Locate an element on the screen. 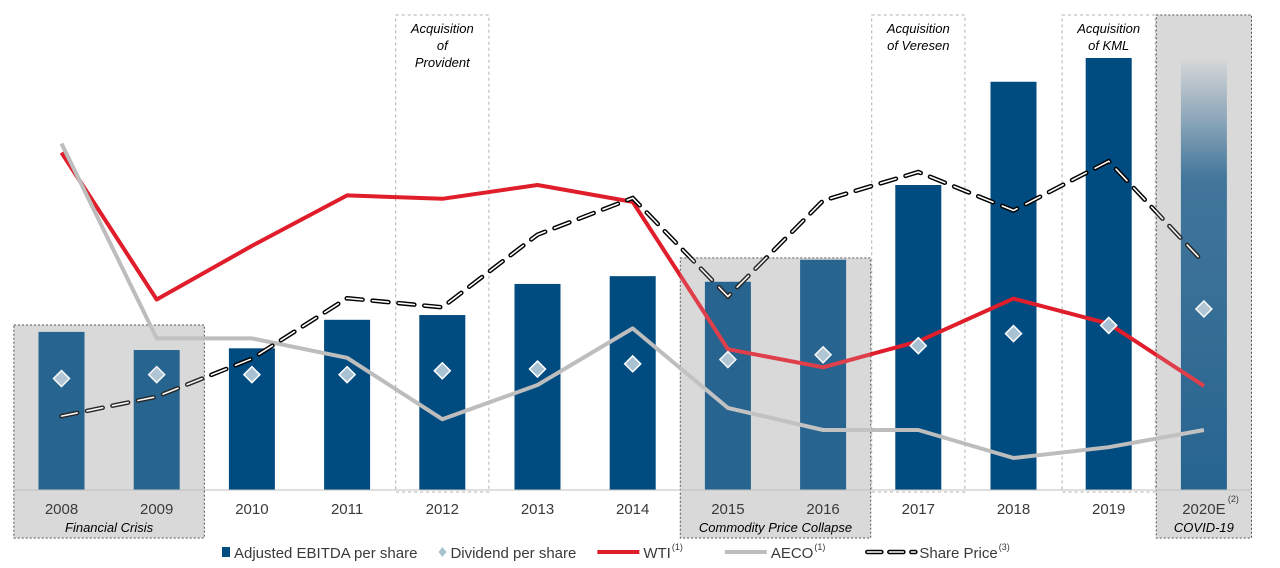  legend-wti-label: WTI is located at coordinates (657, 553).